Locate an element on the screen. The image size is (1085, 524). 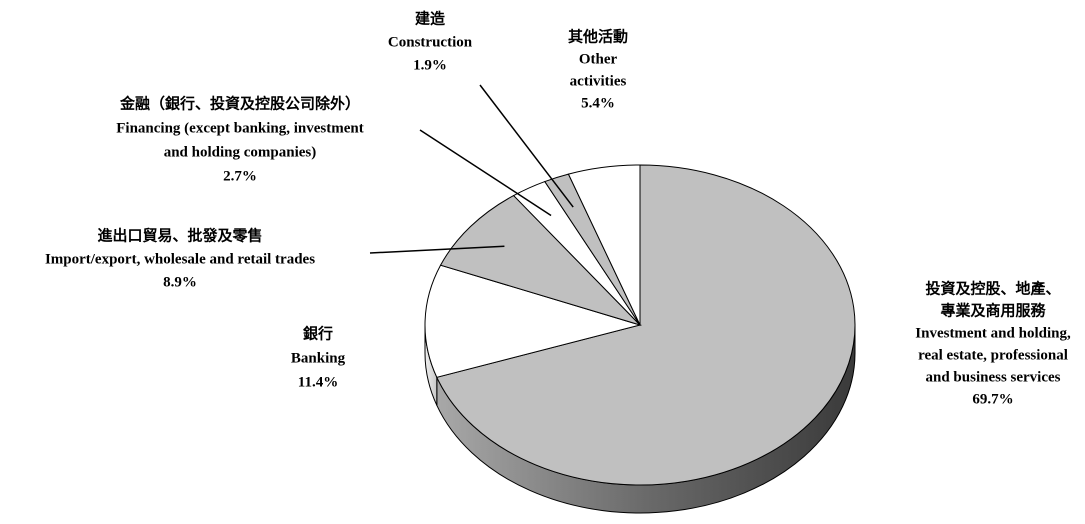
value-label: 5.4% is located at coordinates (598, 103).